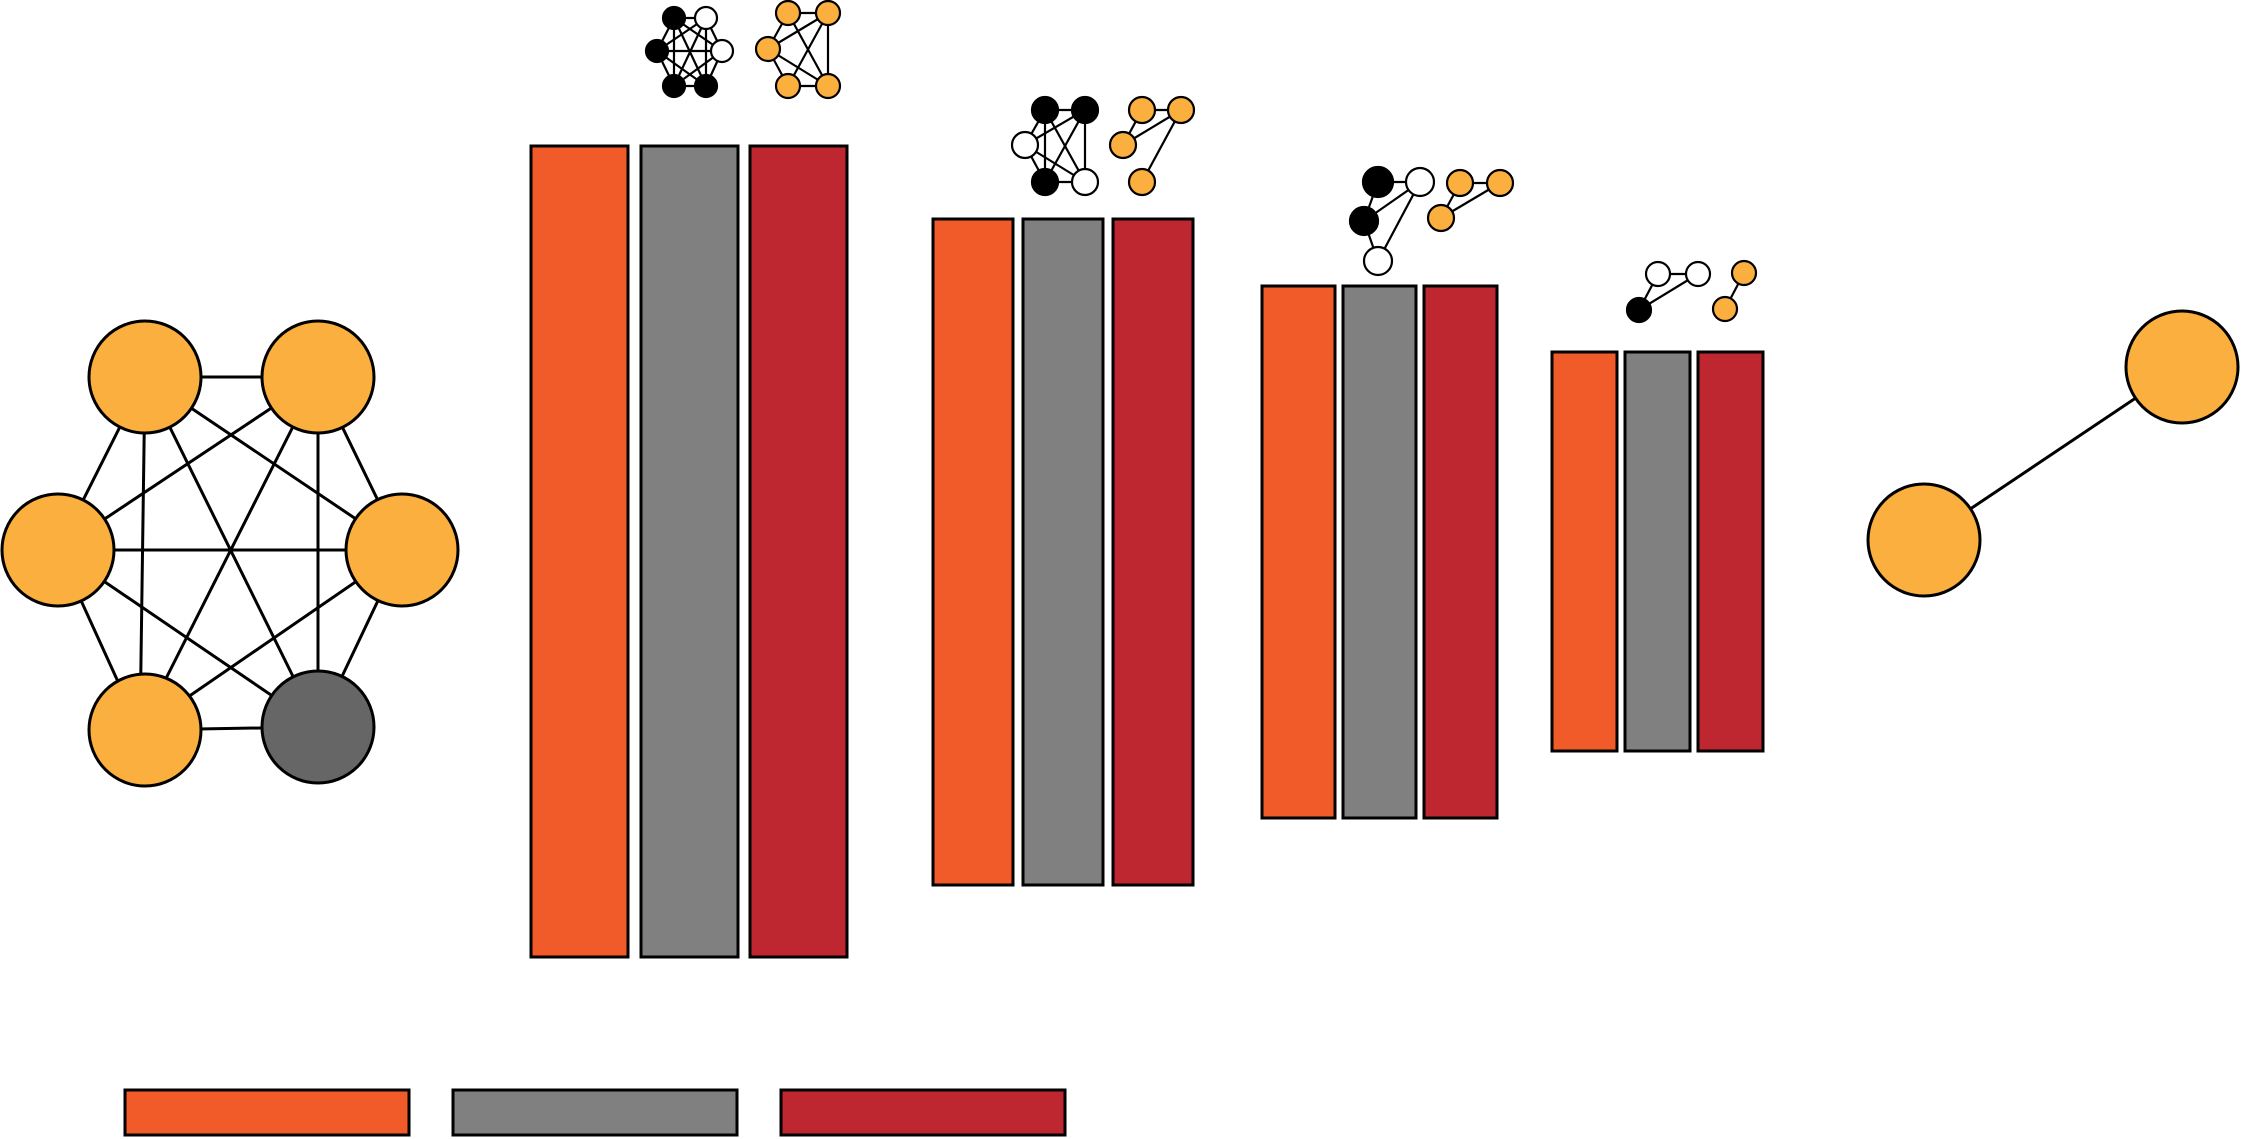 The height and width of the screenshot is (1139, 2243). What do you see at coordinates (318, 727) in the screenshot?
I see `input-node-removed` at bounding box center [318, 727].